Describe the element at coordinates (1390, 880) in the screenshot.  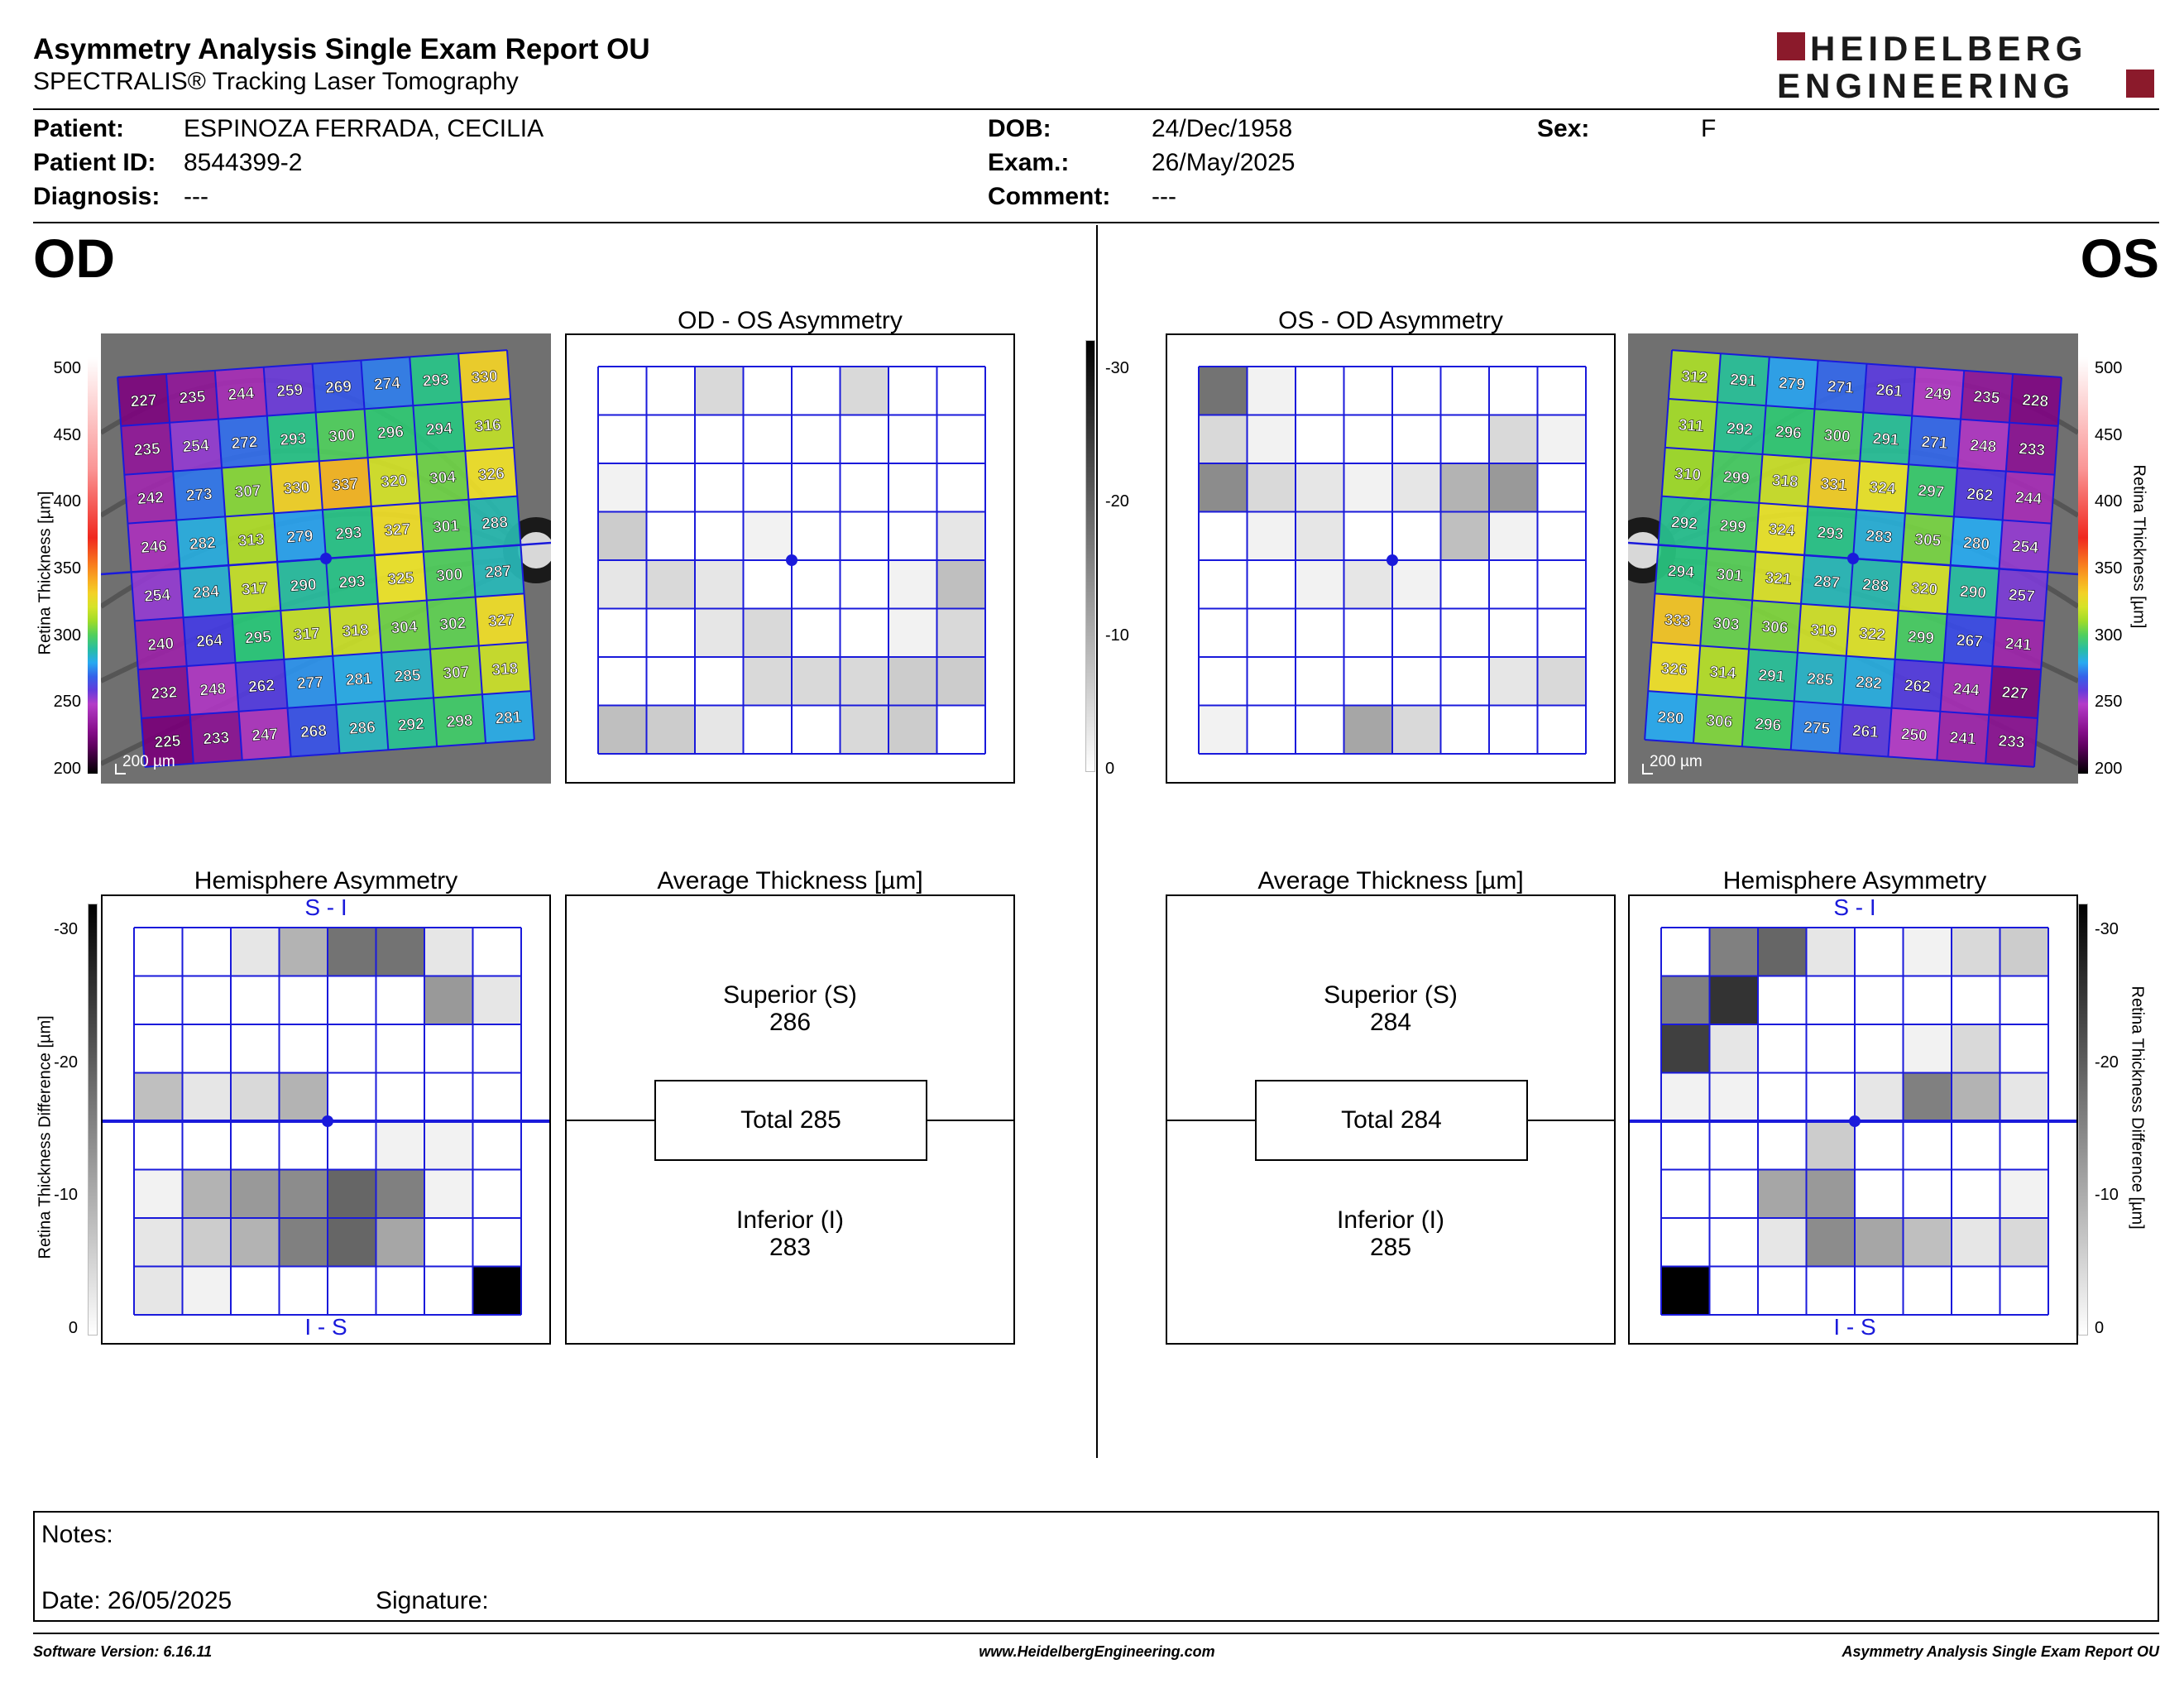
I see `os-avg-title: Average Thickness [µm]` at that location.